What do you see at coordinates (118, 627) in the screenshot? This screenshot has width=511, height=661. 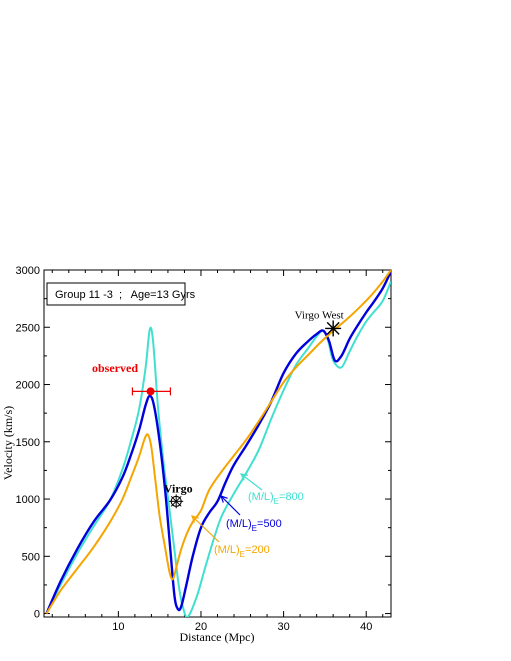 I see `x-tick-label: 10` at bounding box center [118, 627].